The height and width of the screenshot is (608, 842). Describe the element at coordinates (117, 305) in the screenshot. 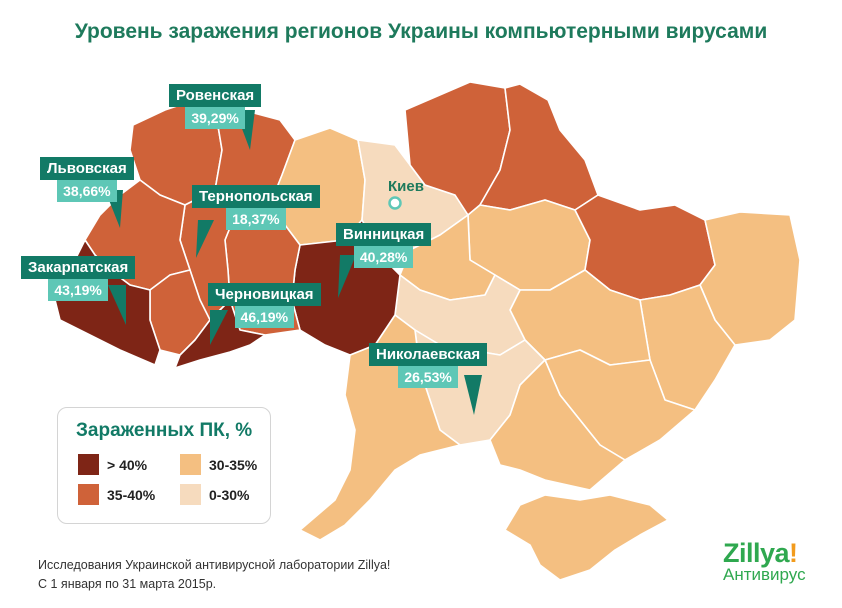

I see `pointer-zakarpattia` at that location.